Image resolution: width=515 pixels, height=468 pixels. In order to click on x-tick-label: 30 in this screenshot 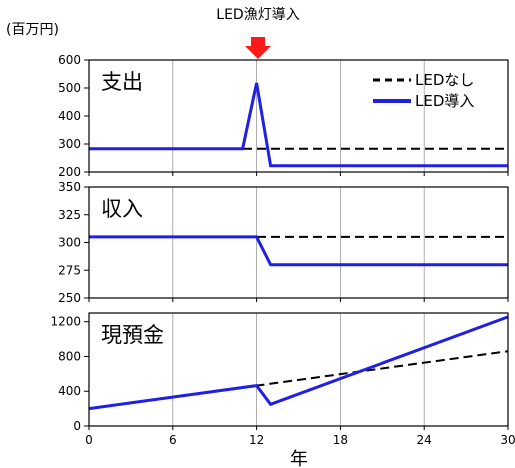, I will do `click(507, 440)`.